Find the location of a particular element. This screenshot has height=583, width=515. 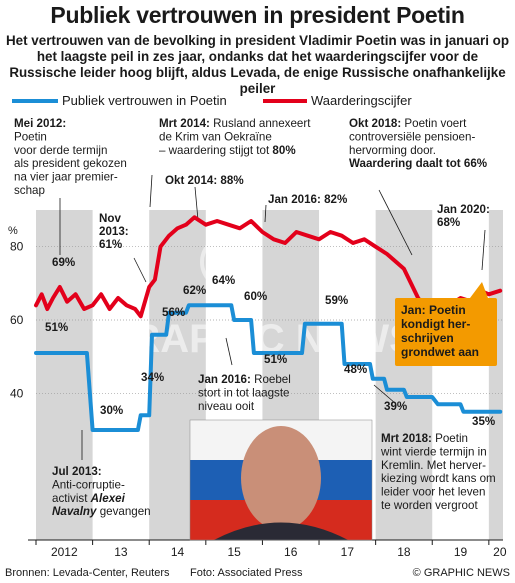

note-okt-2018-run: Waardering daalt tot 66% is located at coordinates (418, 163).